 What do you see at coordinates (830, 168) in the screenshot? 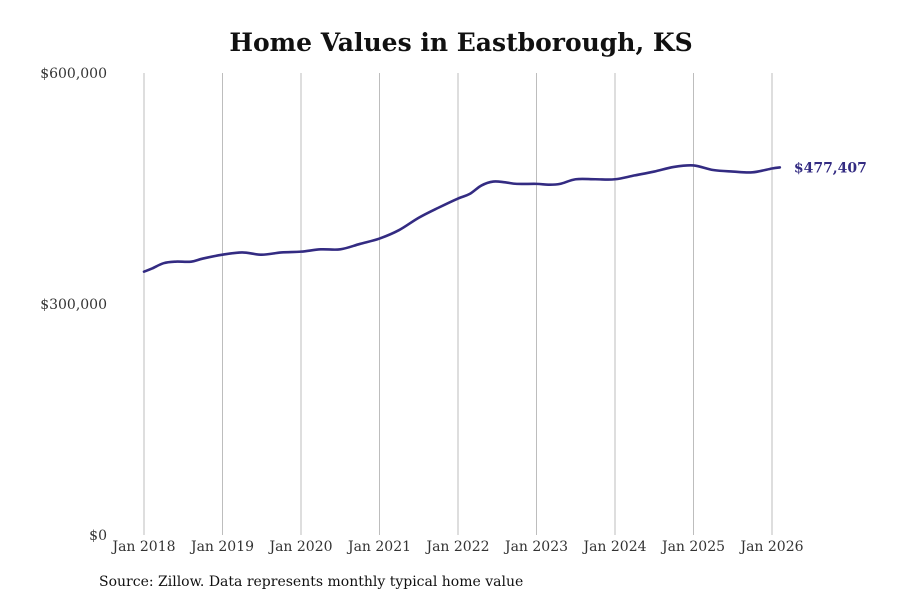
I see `end-value-label: $477,407` at bounding box center [830, 168].